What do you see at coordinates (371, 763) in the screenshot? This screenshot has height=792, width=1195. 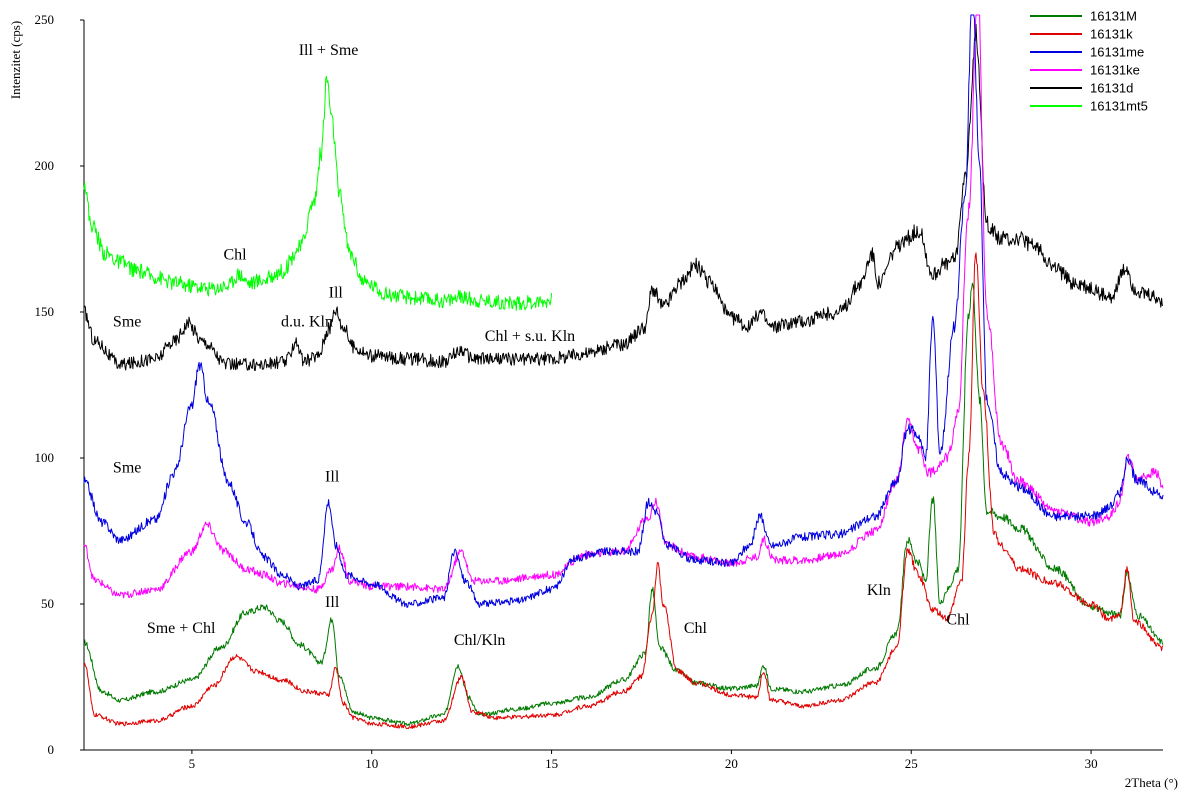 I see `x-tick-label: 10` at bounding box center [371, 763].